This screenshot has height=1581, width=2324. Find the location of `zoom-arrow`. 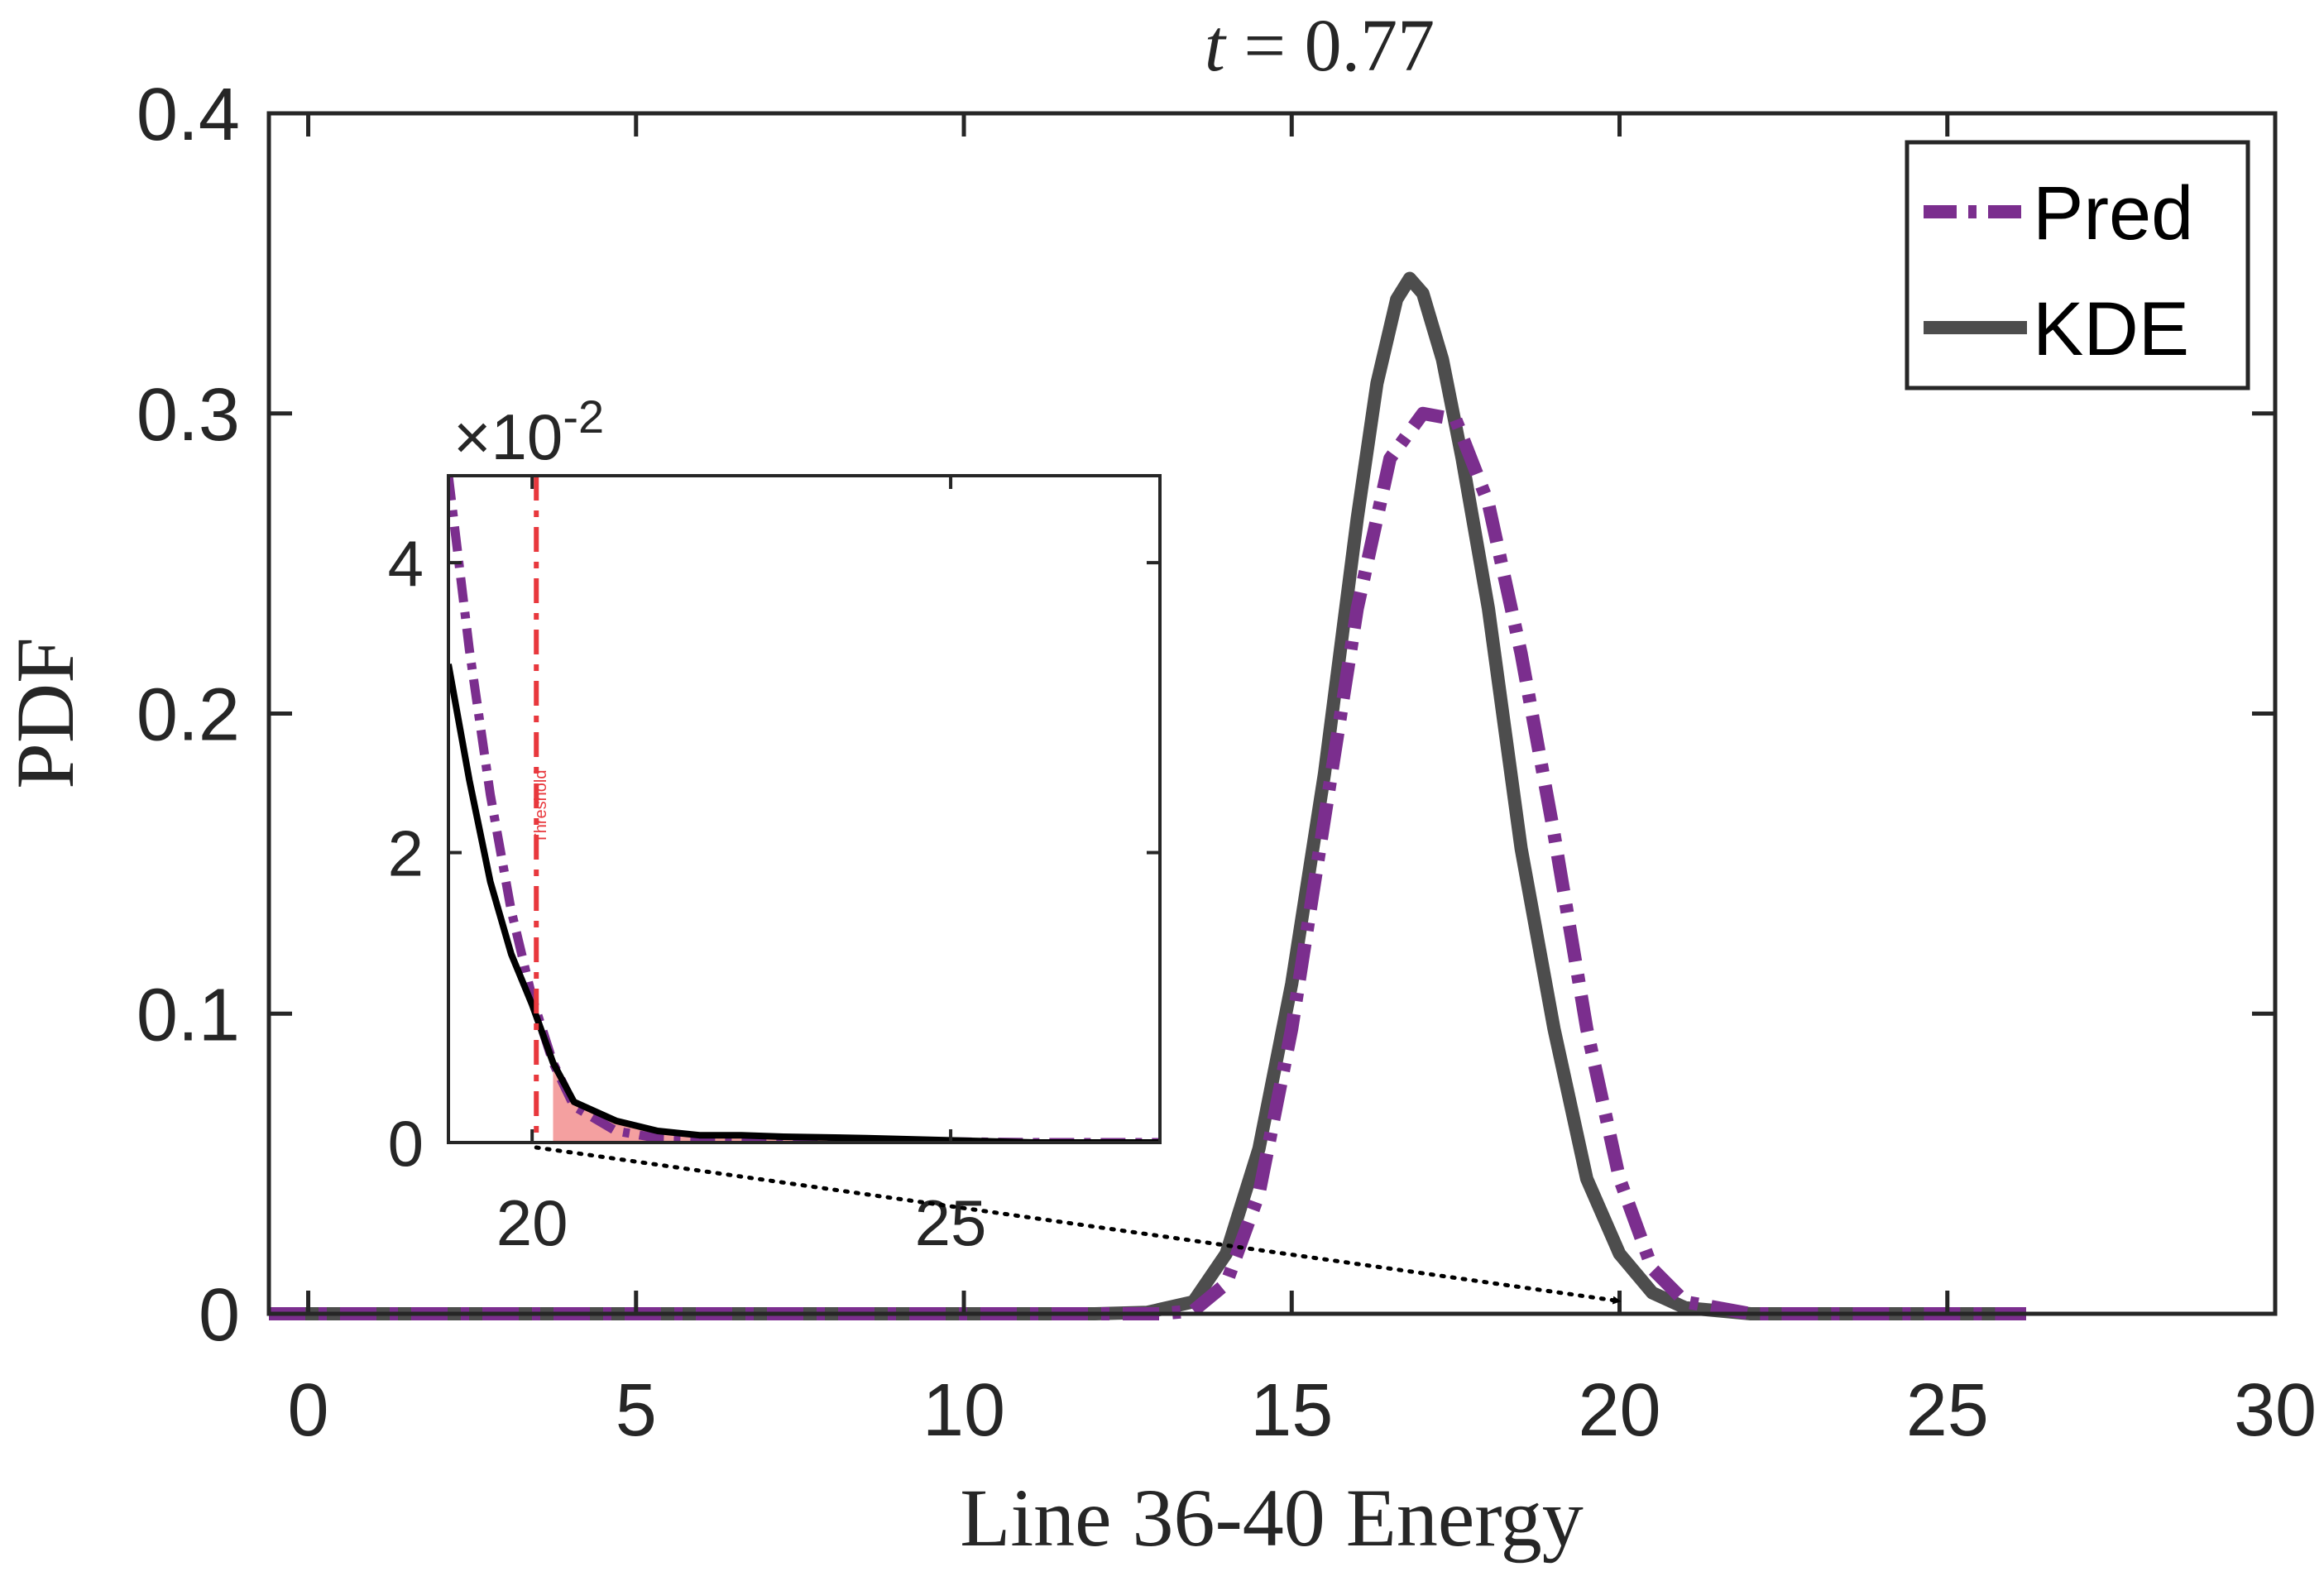

zoom-arrow is located at coordinates (1078, 1225).